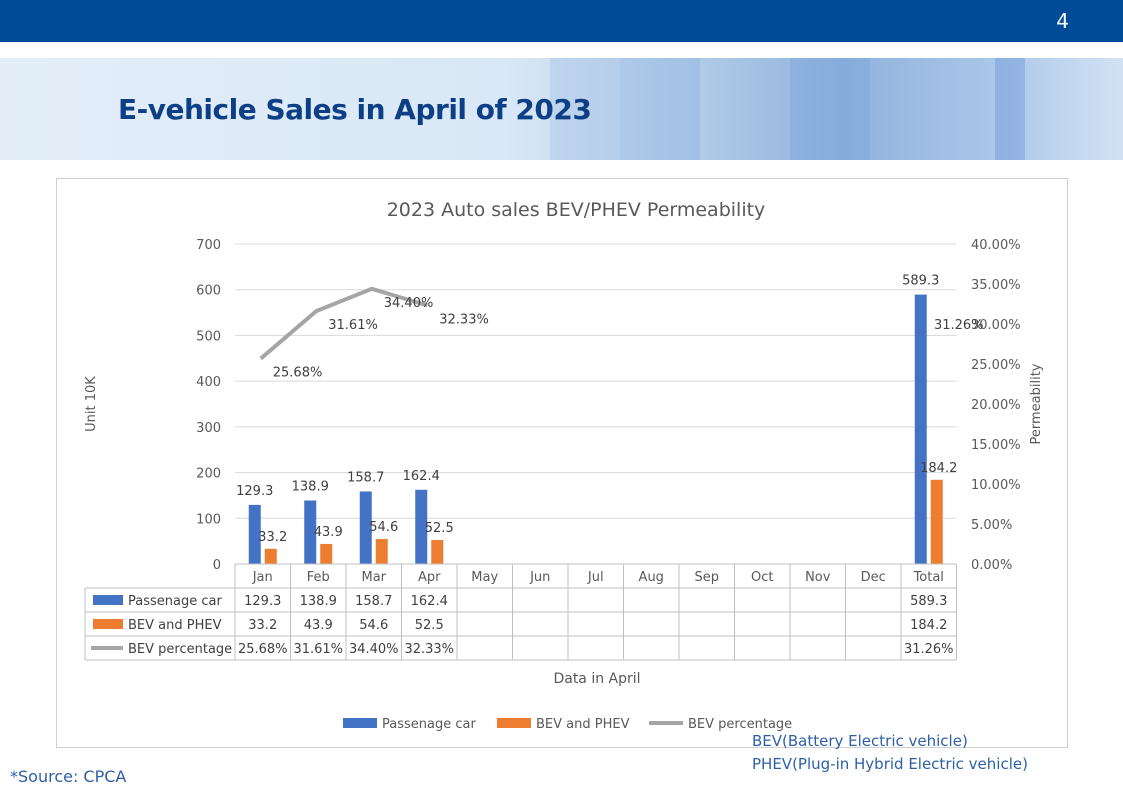 This screenshot has width=1123, height=794. I want to click on legend-label: BEV and PHEV, so click(583, 724).